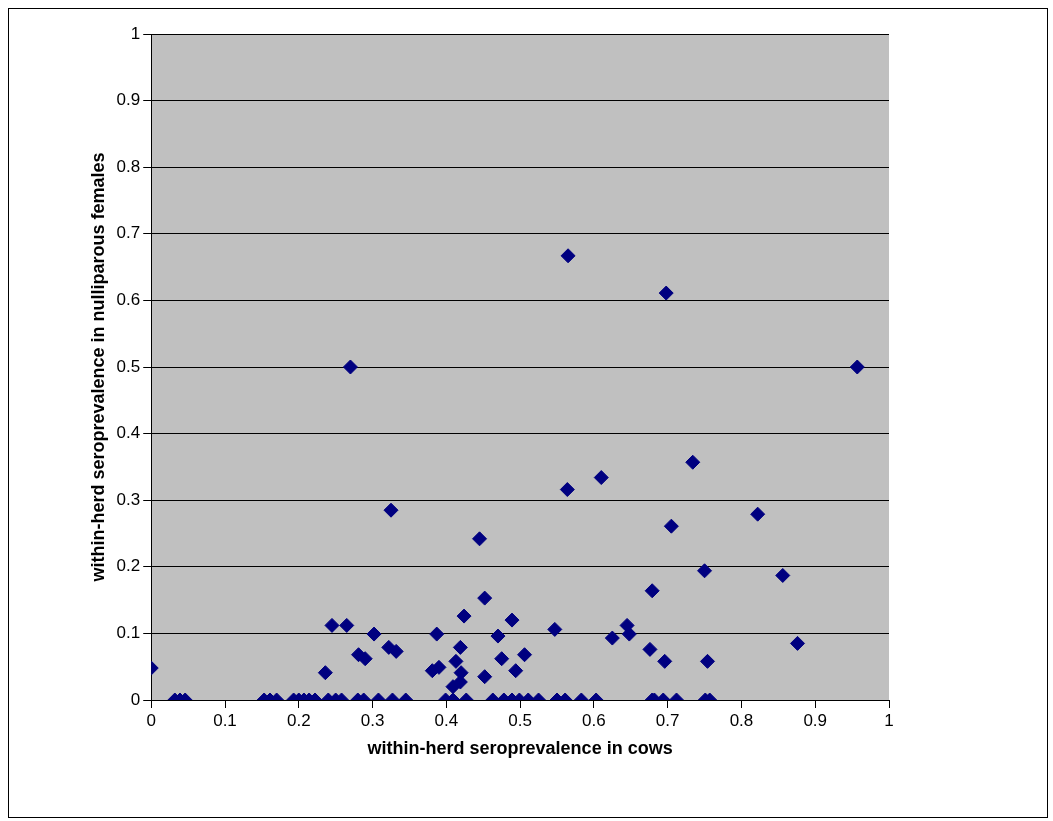 The image size is (1053, 821). I want to click on y-tick-label: 0, so click(135, 699).